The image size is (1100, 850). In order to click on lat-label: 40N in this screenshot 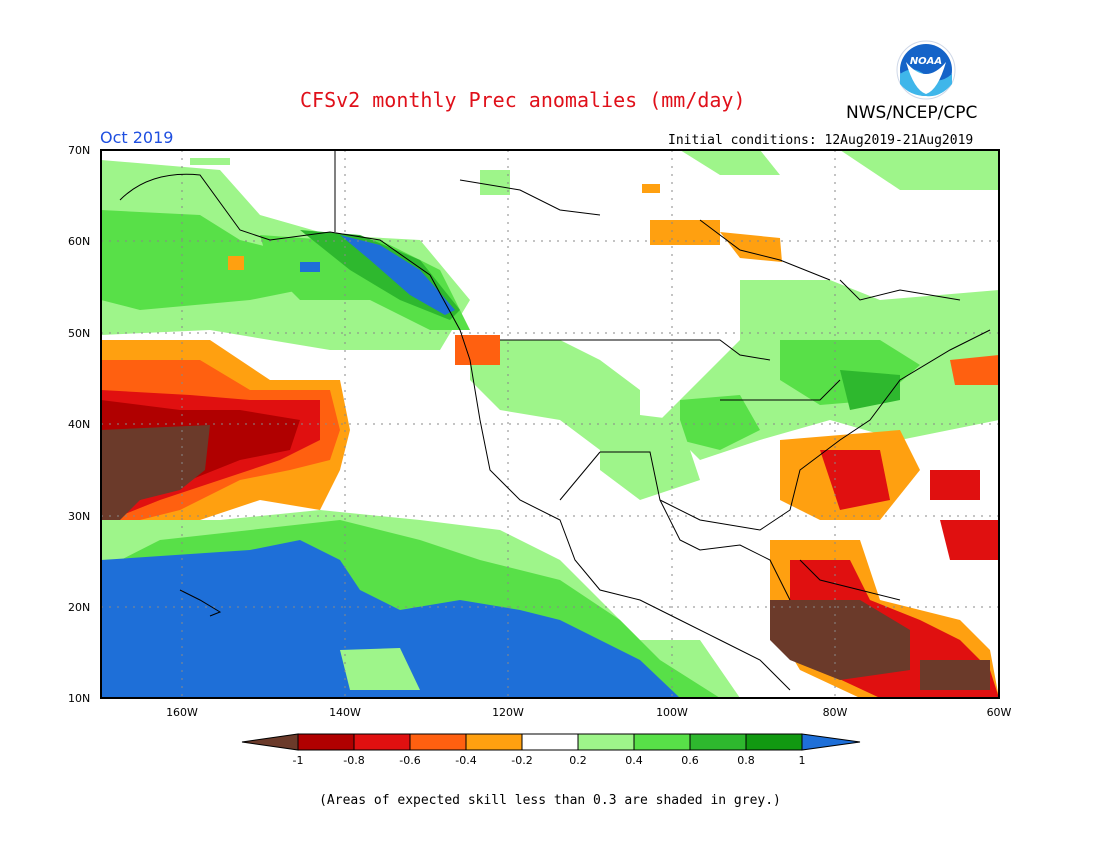, I will do `click(79, 424)`.